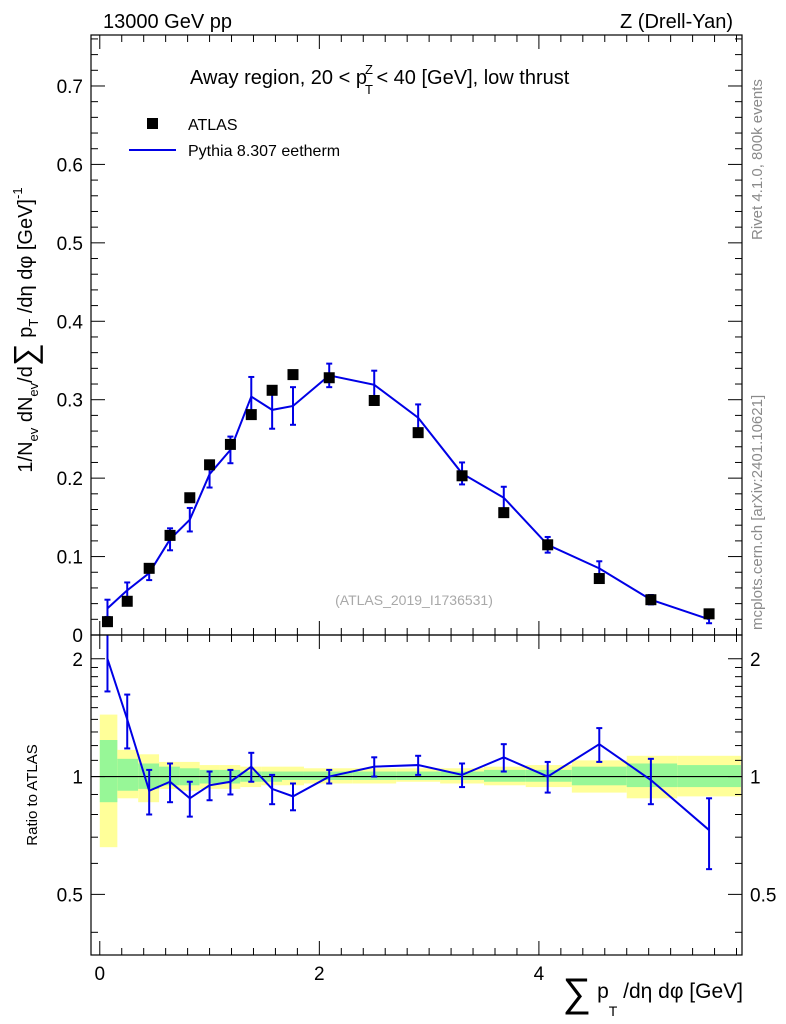 The width and height of the screenshot is (786, 1024). I want to click on x-tick-label: 4, so click(539, 974).